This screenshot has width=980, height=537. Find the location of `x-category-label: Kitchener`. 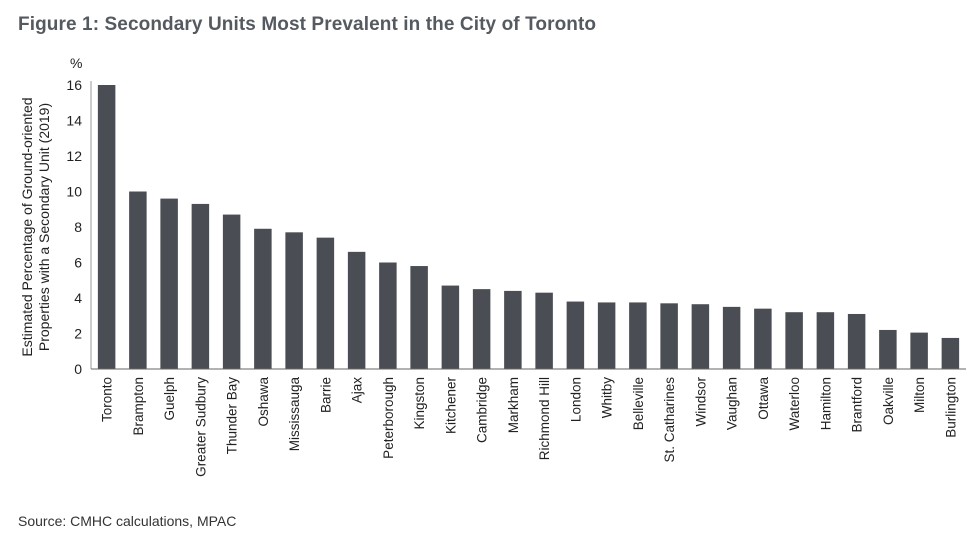

x-category-label: Kitchener is located at coordinates (450, 406).